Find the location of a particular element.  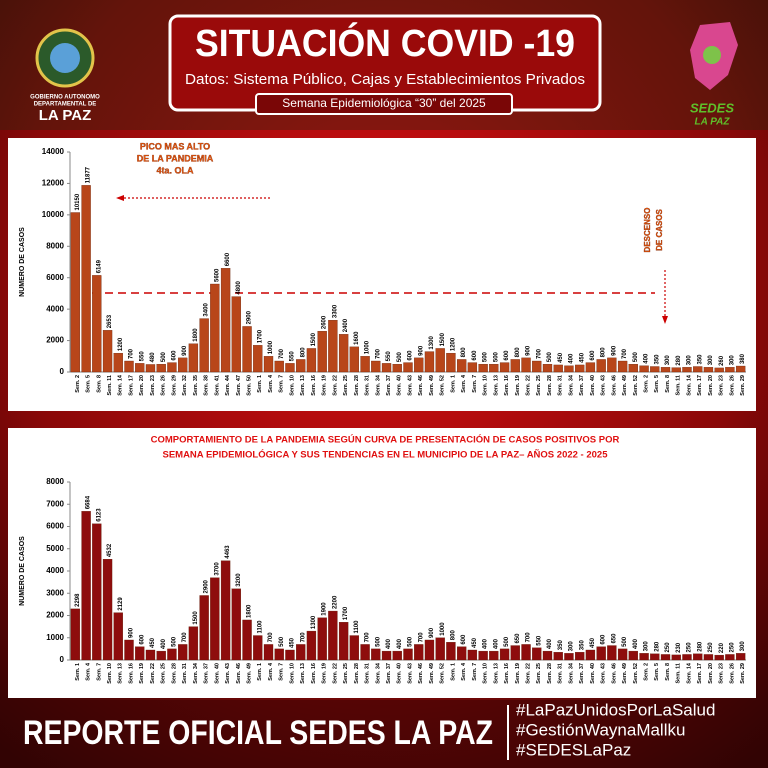

x-tick-label: Sem. 22 is located at coordinates (528, 385).